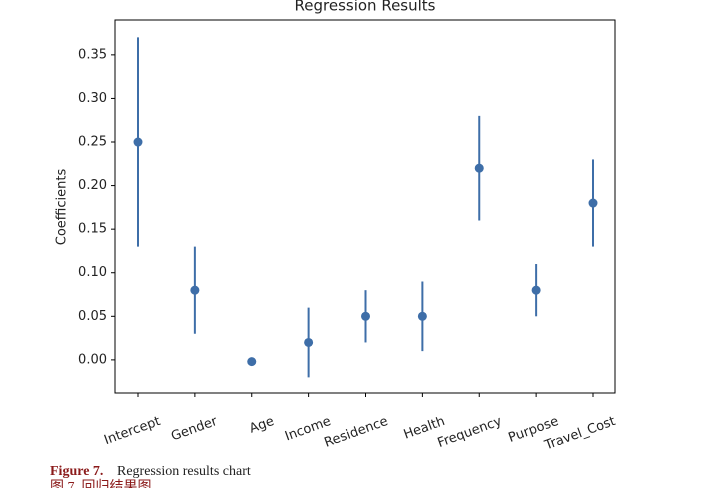 This screenshot has width=702, height=488. Describe the element at coordinates (92, 229) in the screenshot. I see `y-tick-label: 0.15` at that location.